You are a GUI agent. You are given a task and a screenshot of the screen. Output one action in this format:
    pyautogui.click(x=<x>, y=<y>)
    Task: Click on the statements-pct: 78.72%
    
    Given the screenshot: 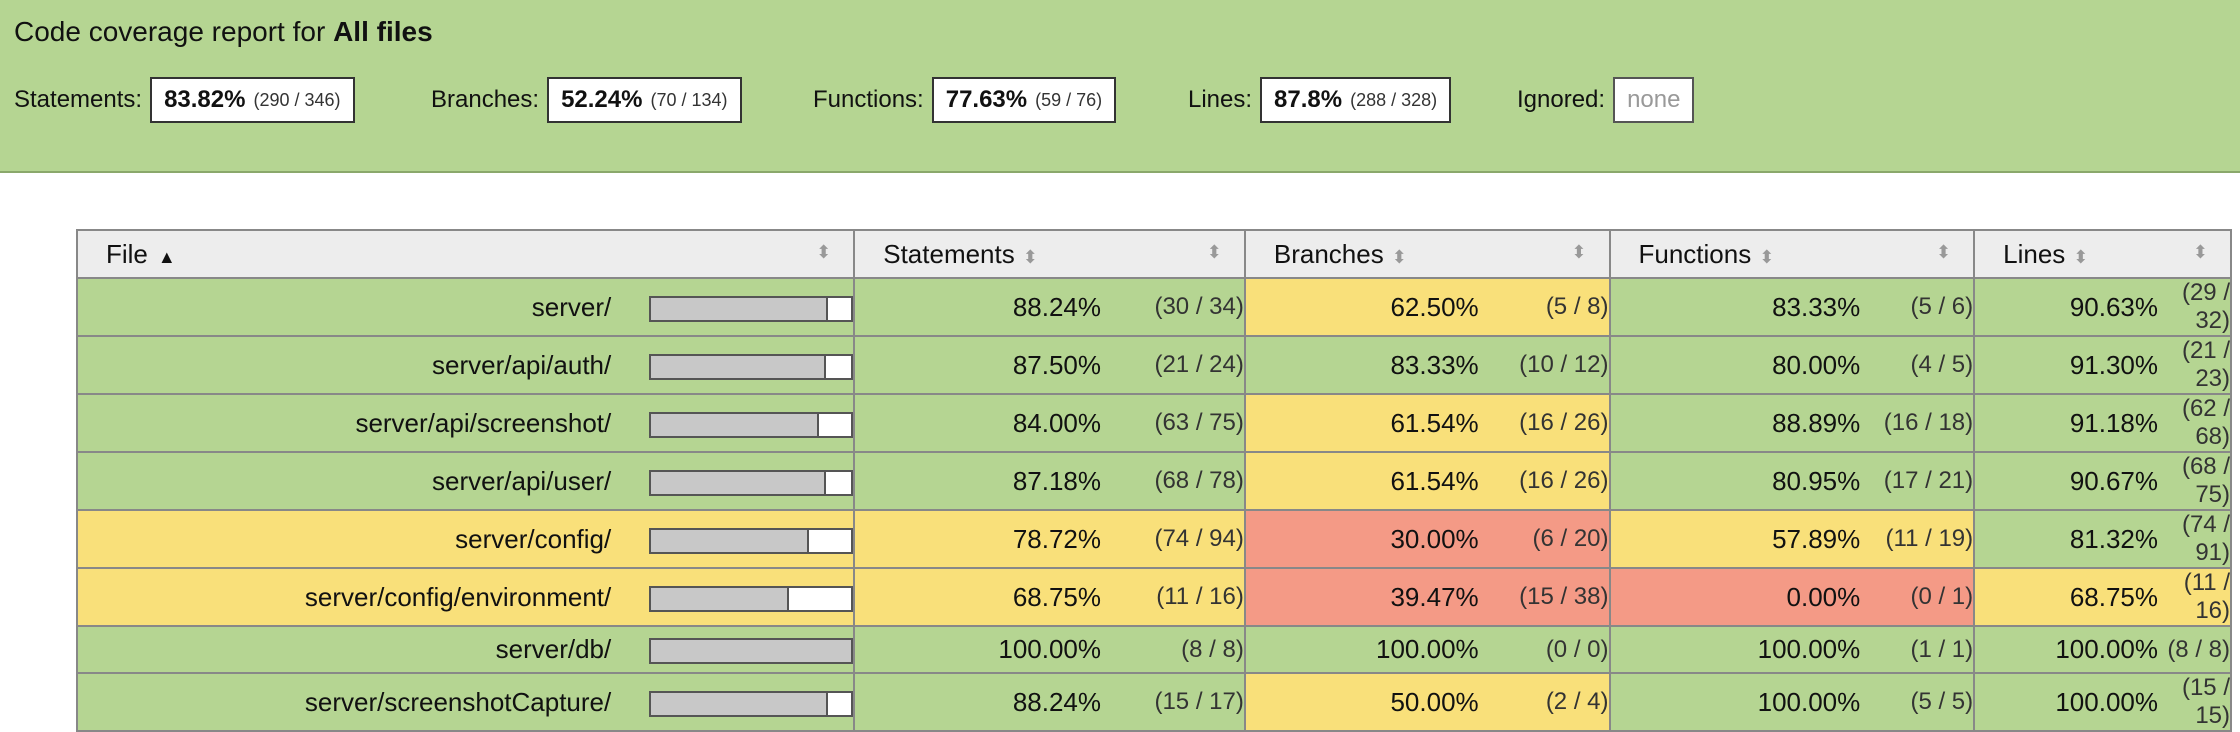 What is the action you would take?
    pyautogui.click(x=977, y=539)
    